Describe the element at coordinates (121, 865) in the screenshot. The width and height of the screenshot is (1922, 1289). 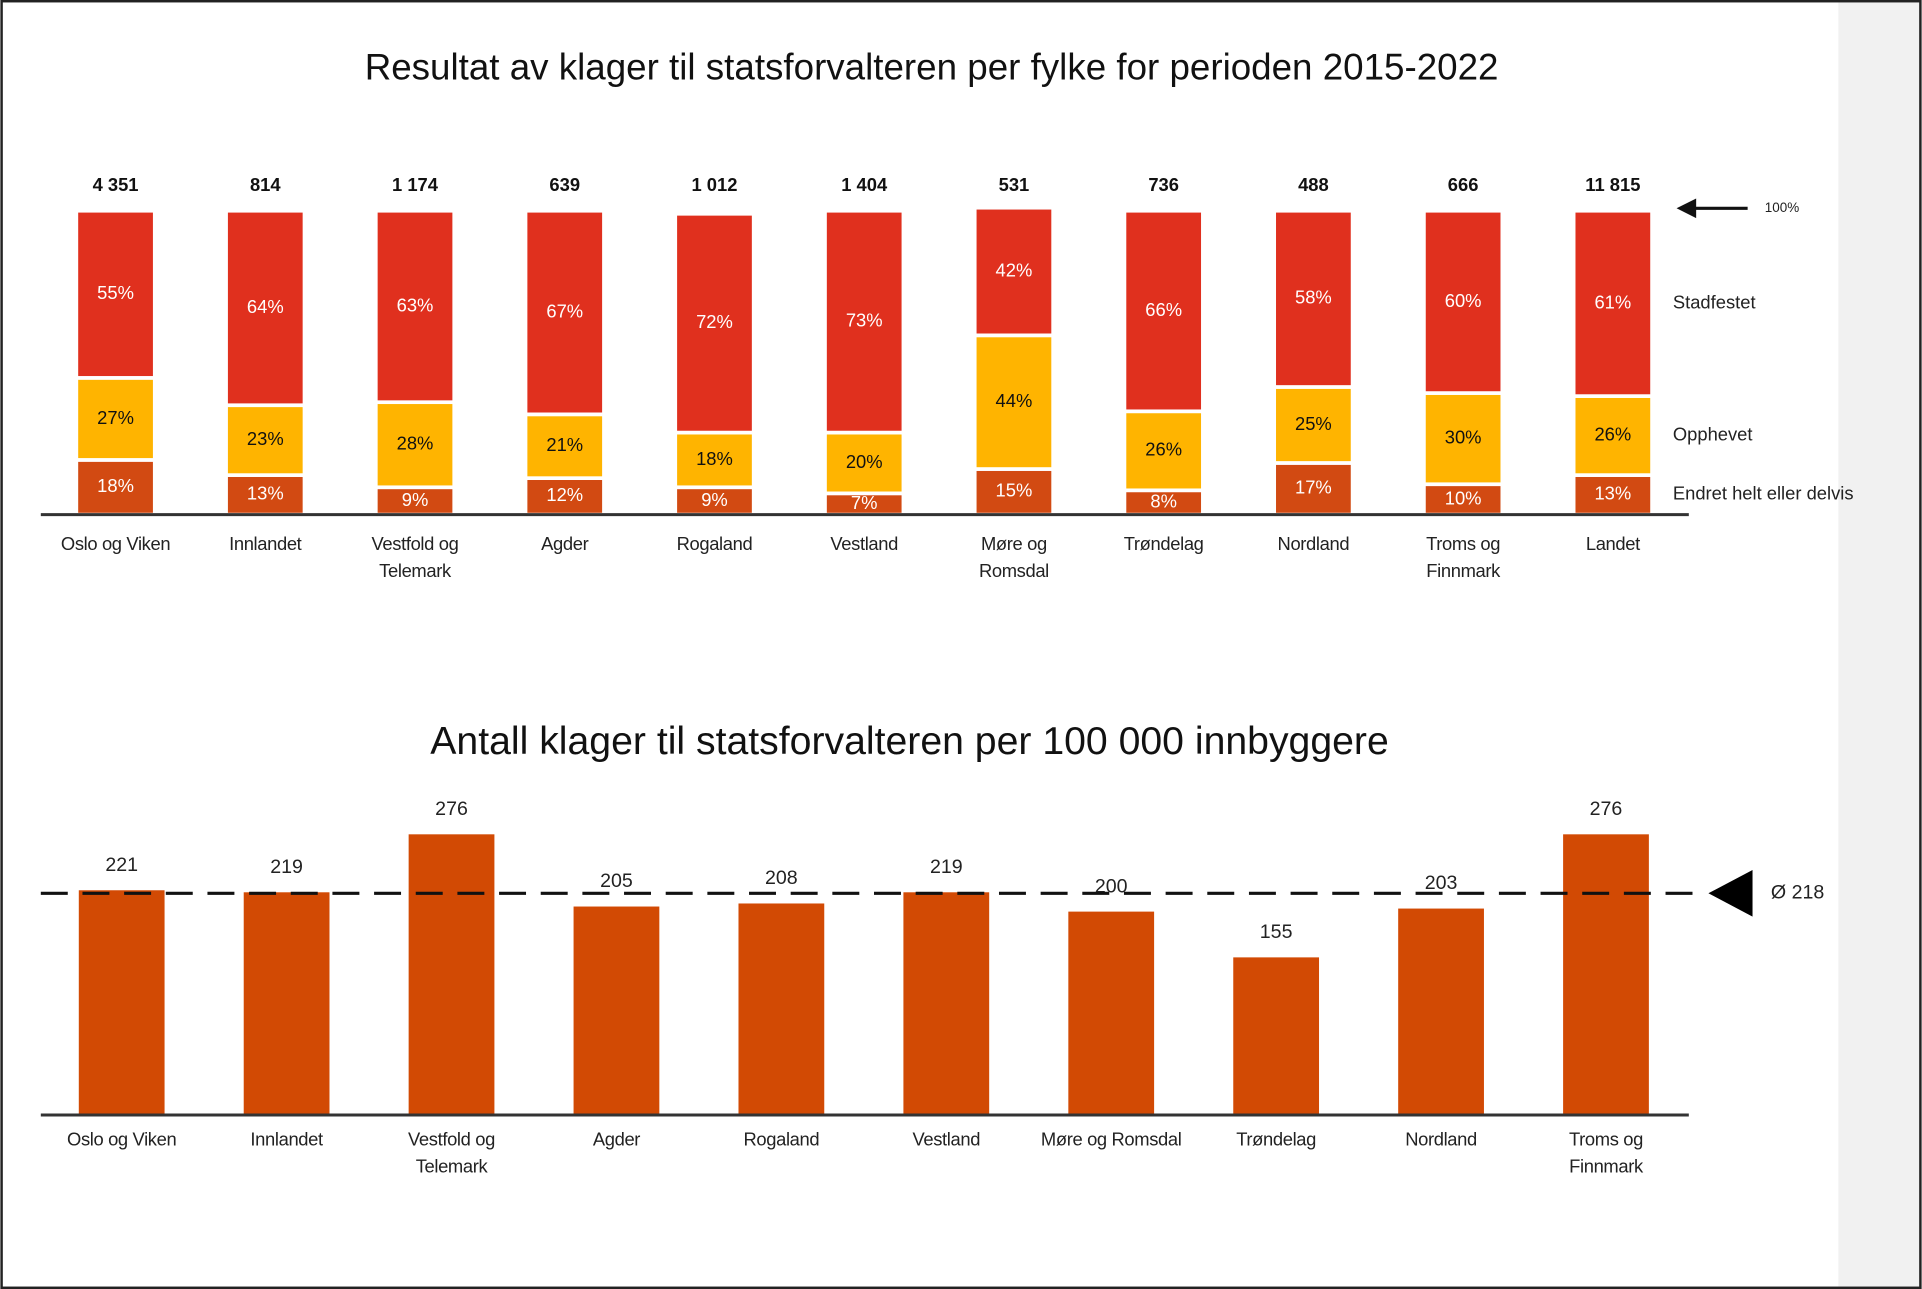
I see `data-label: 221` at that location.